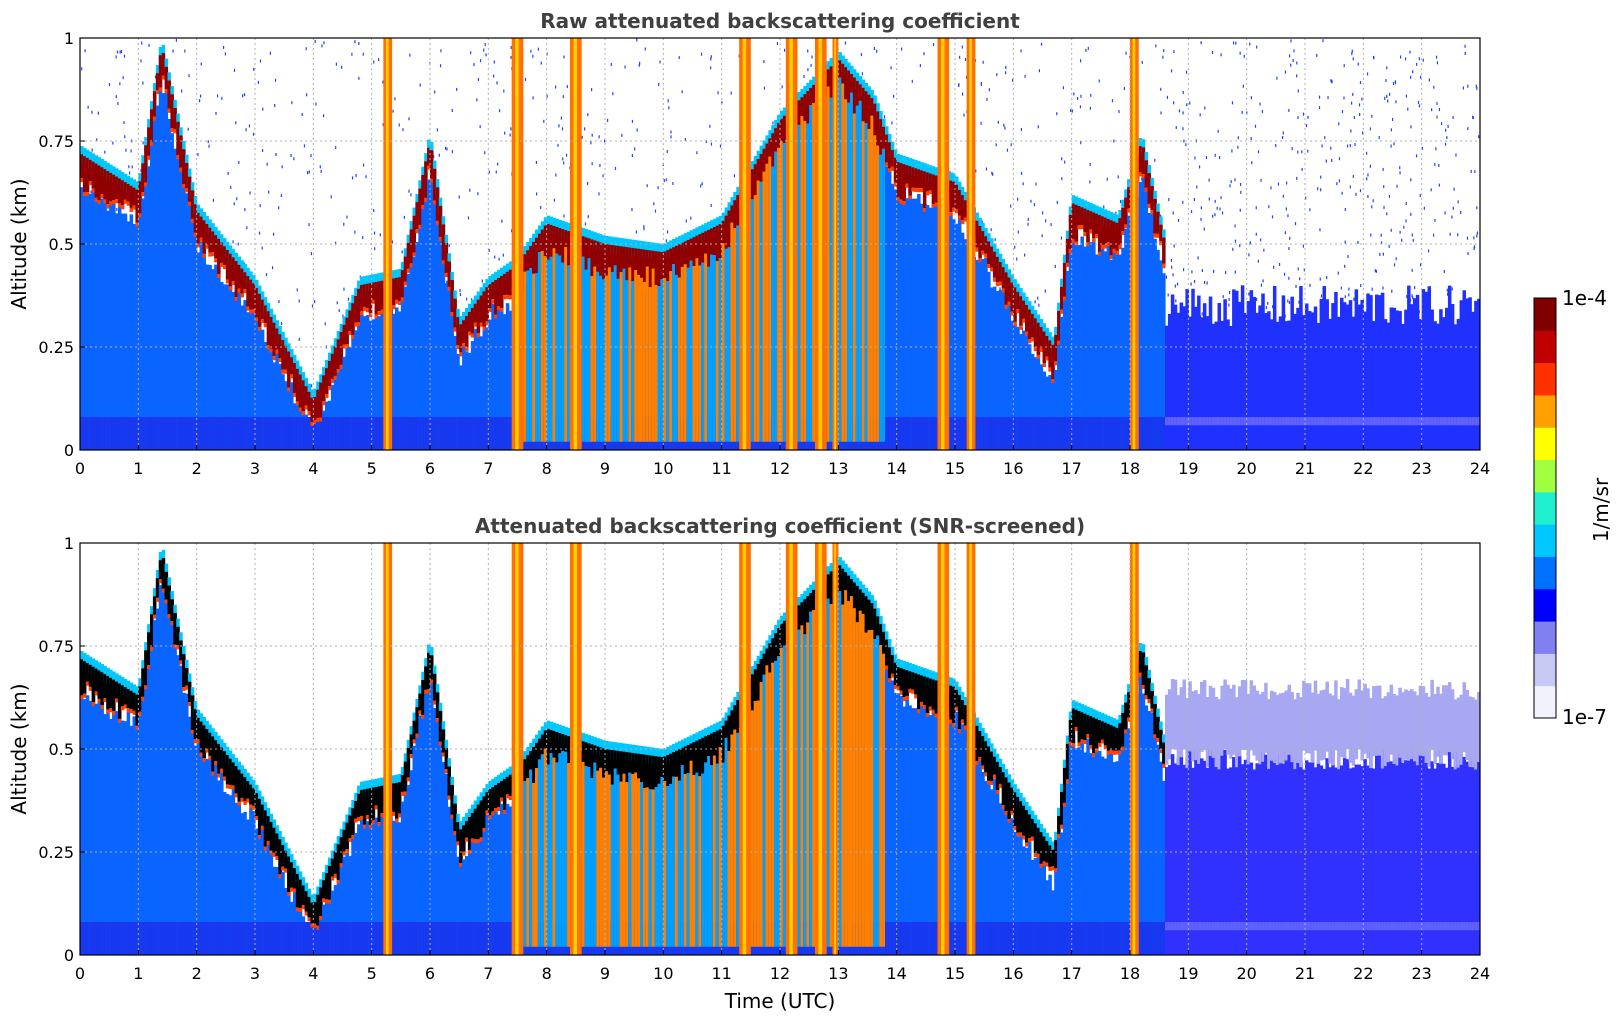 The image size is (1621, 1020). Describe the element at coordinates (943, 244) in the screenshot. I see `convective-column` at that location.